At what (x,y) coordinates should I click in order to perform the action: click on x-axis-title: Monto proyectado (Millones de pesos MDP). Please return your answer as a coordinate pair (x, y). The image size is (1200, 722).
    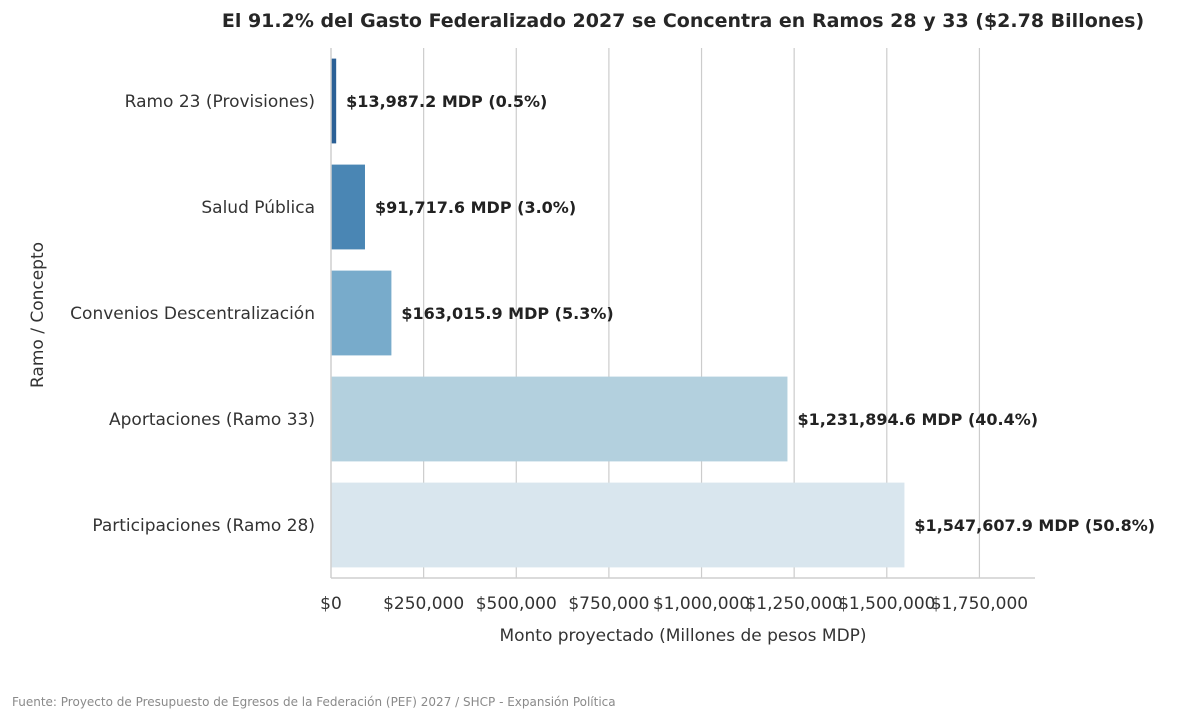
    Looking at the image, I should click on (682, 636).